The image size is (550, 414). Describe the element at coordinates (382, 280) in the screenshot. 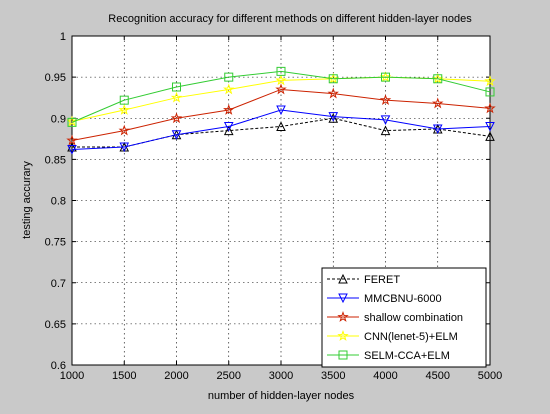

I see `legend-label: FERET` at that location.